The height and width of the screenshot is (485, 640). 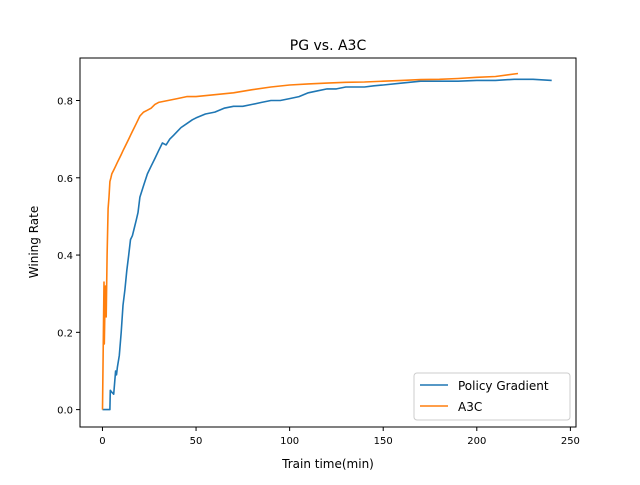 What do you see at coordinates (102, 441) in the screenshot?
I see `x-tick-label: 0` at bounding box center [102, 441].